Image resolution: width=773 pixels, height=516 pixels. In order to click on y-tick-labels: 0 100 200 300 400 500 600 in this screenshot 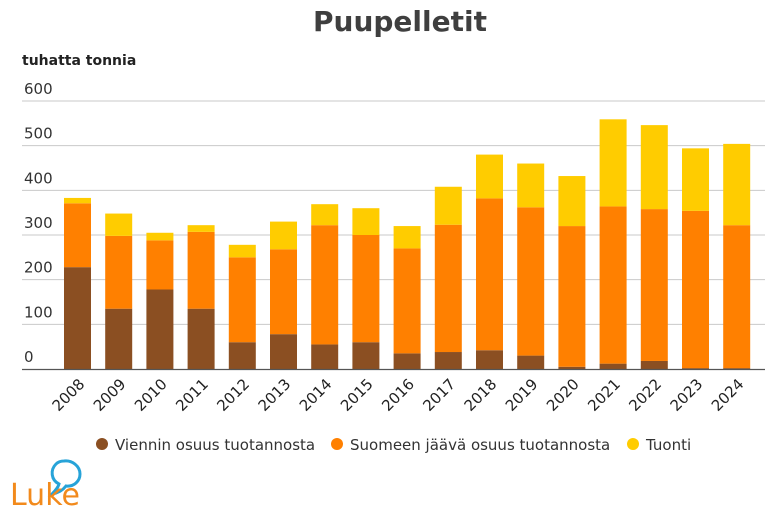, I will do `click(38, 223)`.